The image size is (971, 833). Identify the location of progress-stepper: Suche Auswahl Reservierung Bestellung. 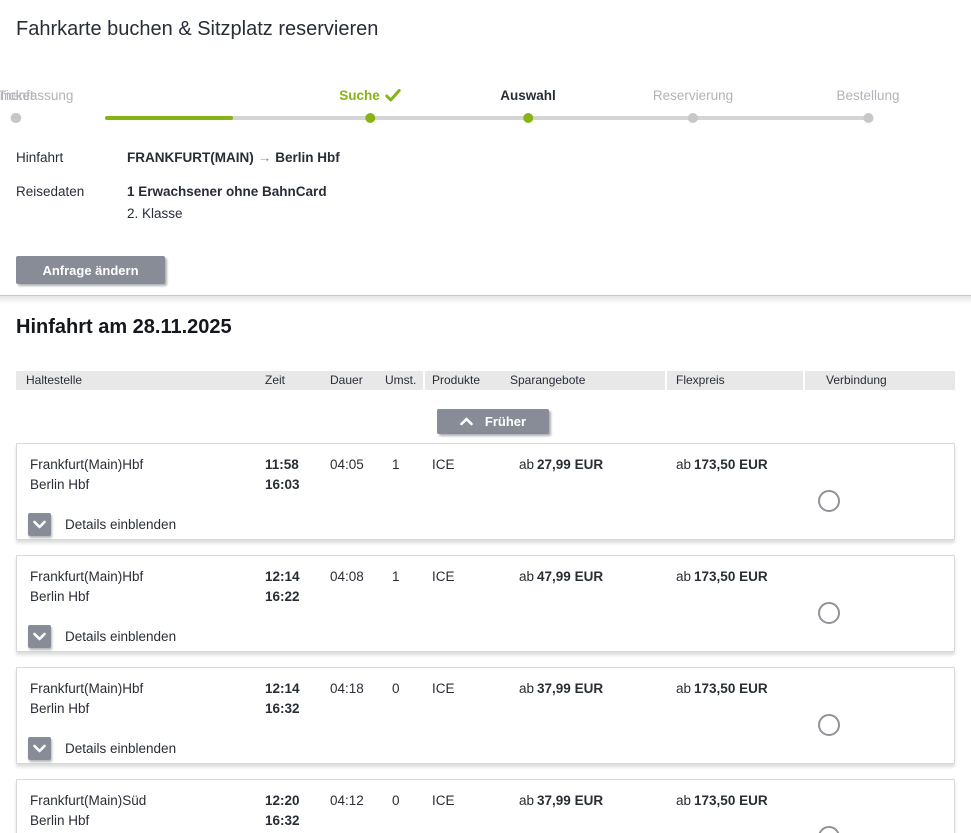
(477, 108).